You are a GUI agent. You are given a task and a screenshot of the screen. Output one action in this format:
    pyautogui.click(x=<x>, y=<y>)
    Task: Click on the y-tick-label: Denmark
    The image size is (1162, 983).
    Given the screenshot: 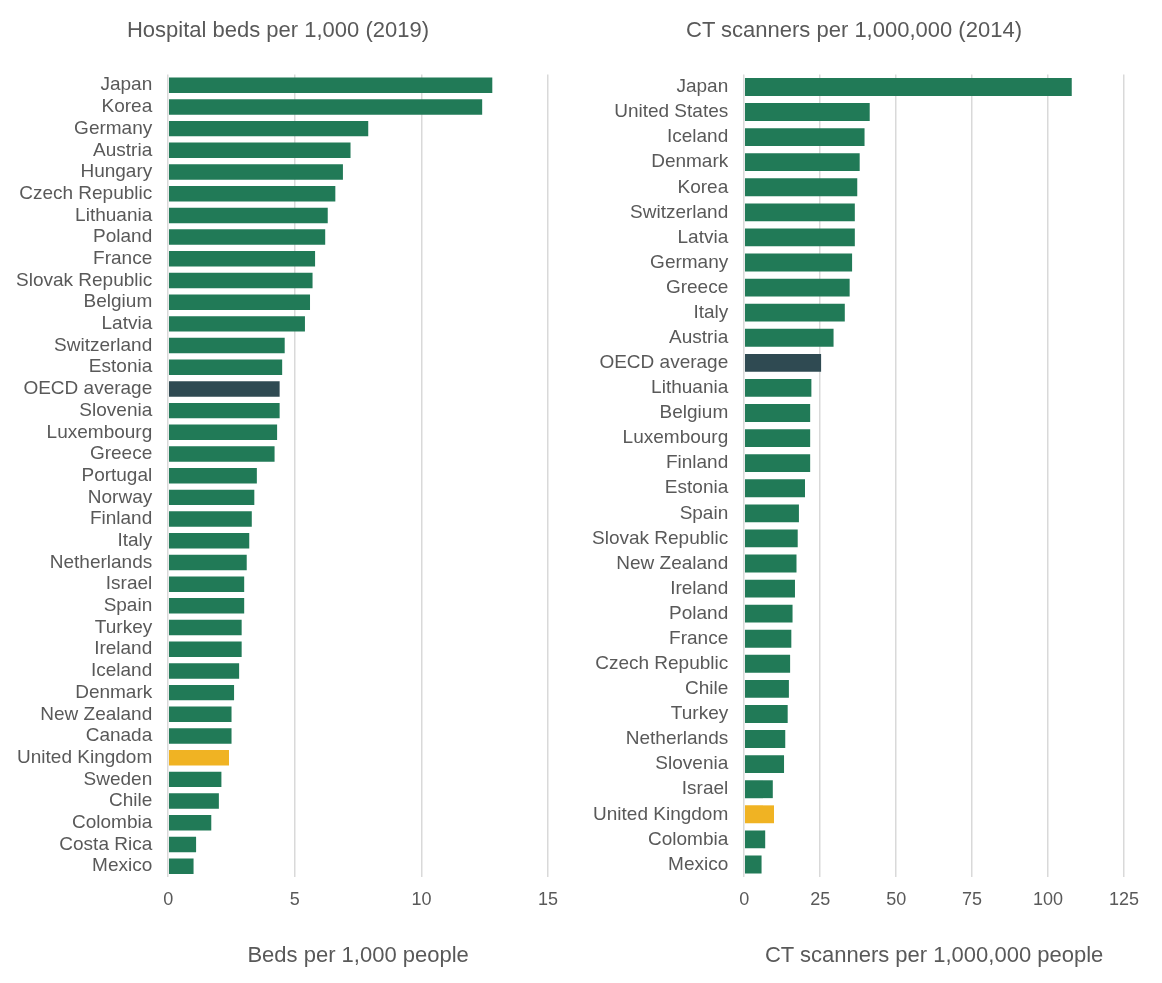 What is the action you would take?
    pyautogui.click(x=690, y=161)
    